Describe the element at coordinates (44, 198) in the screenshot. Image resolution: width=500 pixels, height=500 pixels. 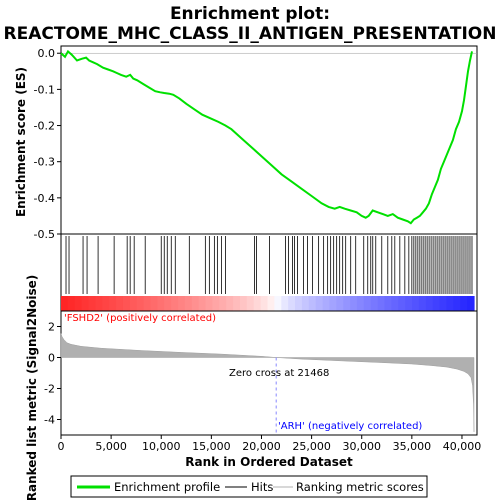
I see `es-ytick-label: -0.4` at that location.